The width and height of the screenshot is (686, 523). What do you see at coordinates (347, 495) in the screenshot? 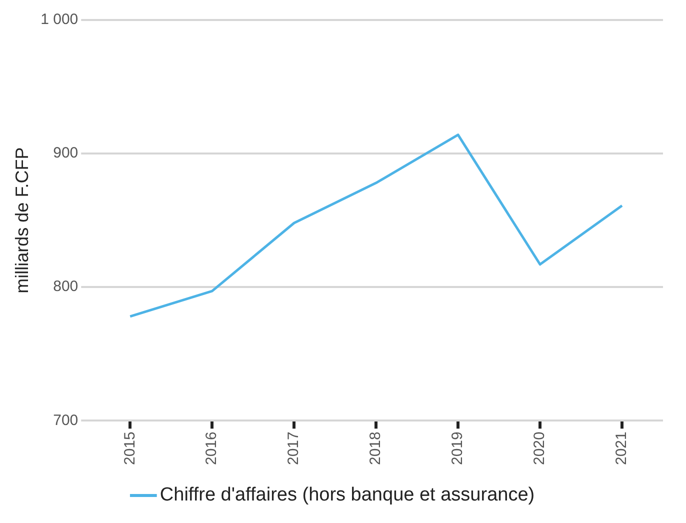
I see `legend-label: Chiffre d'affaires (hors banque et assurance)` at bounding box center [347, 495].